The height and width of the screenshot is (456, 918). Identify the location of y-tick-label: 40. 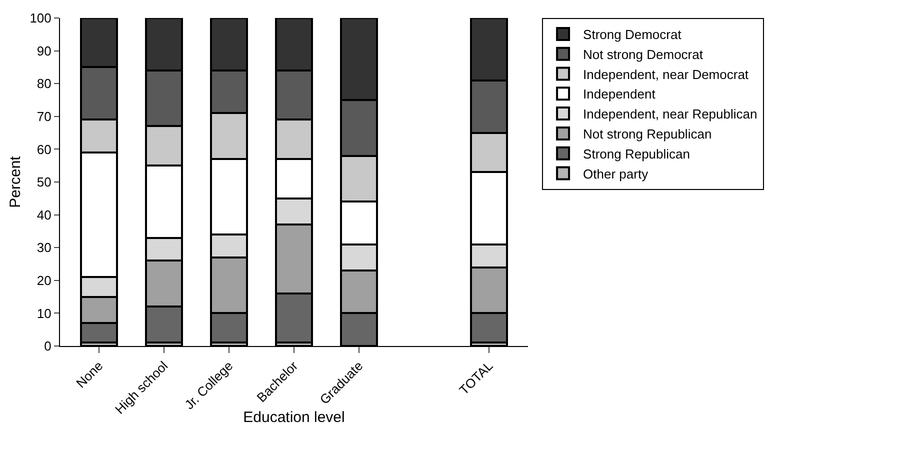
(44, 214).